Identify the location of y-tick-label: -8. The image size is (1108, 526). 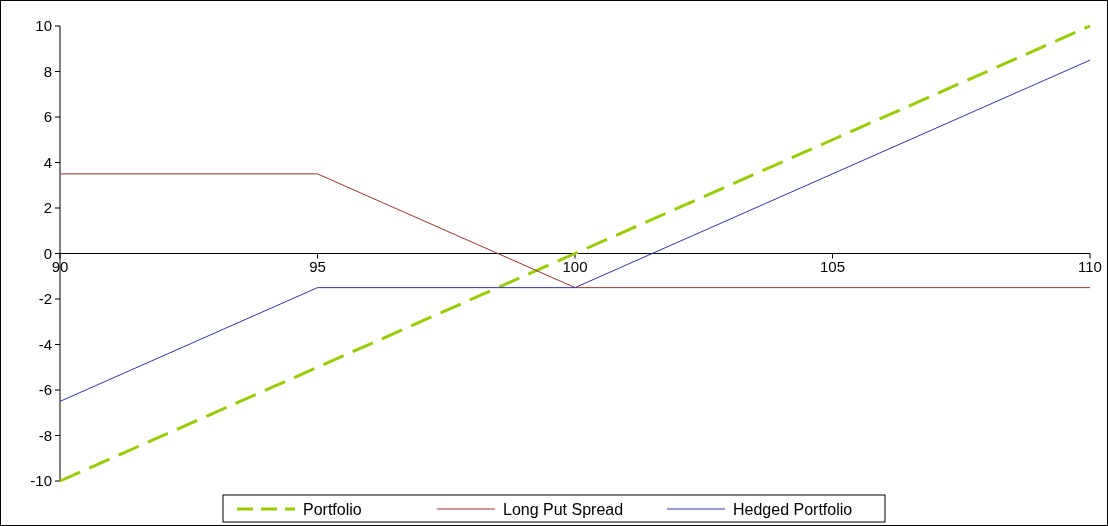
(45, 435).